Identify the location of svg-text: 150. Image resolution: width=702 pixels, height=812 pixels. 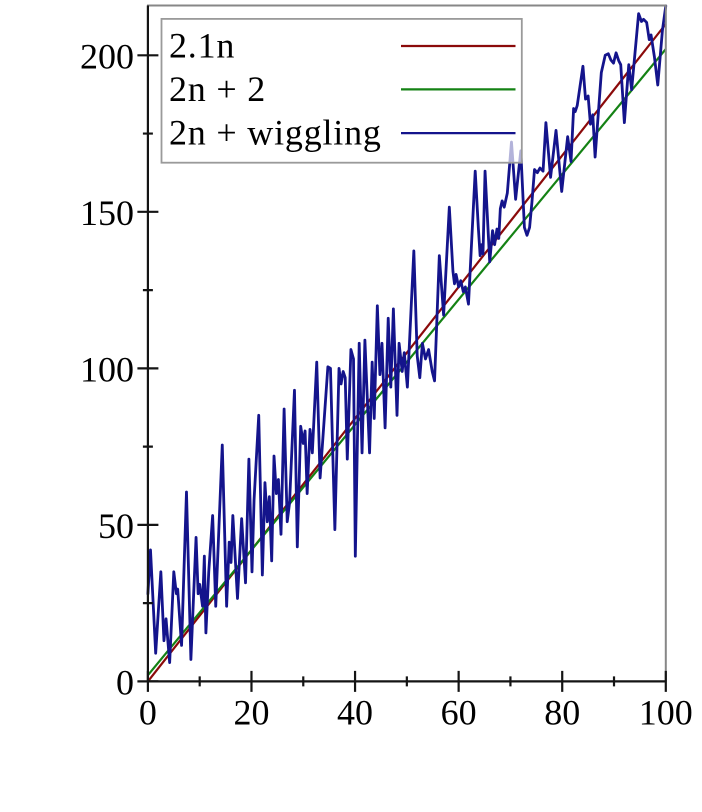
(107, 213).